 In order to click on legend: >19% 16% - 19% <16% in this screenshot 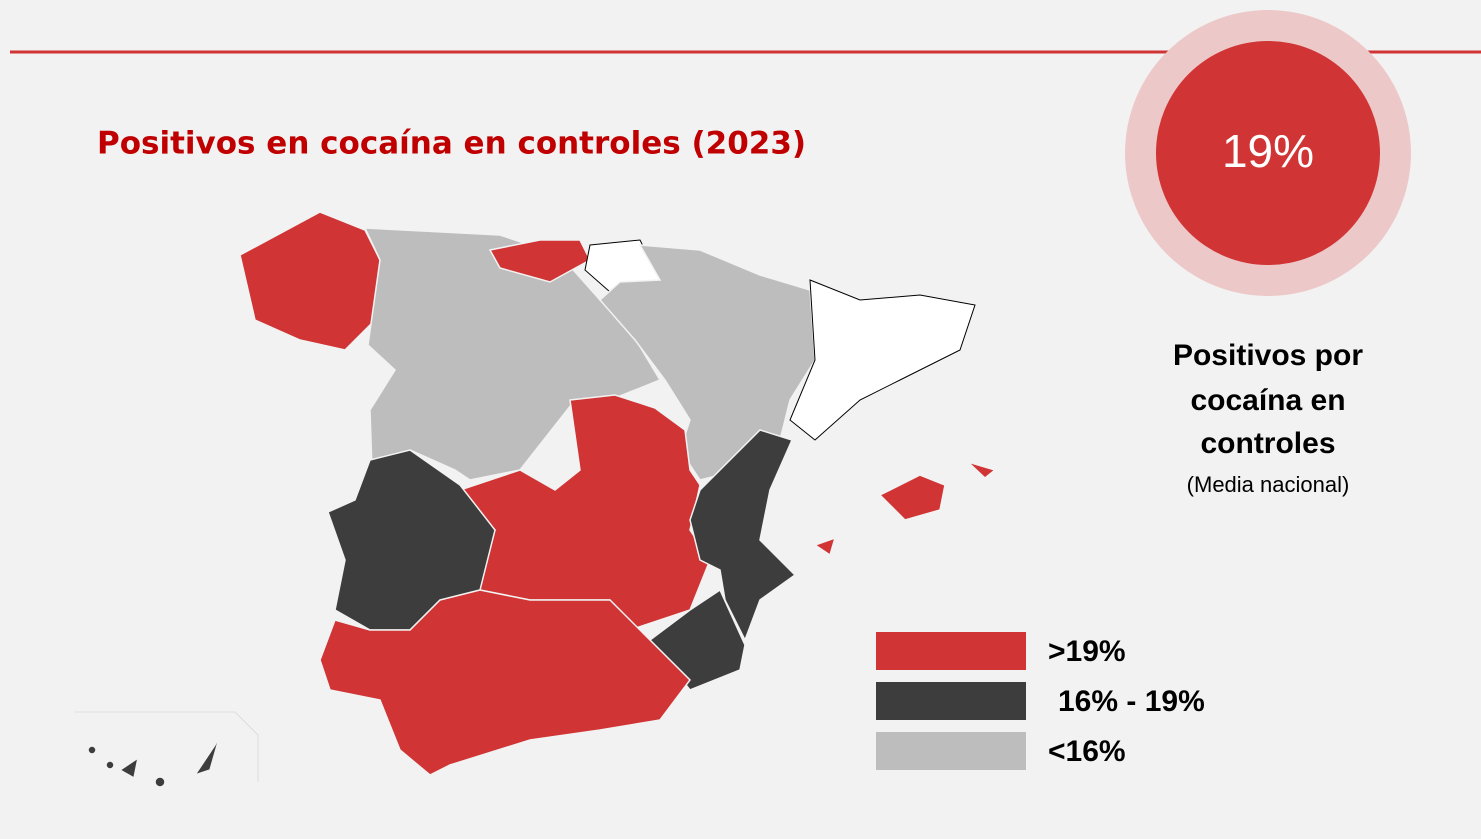, I will do `click(1040, 701)`.